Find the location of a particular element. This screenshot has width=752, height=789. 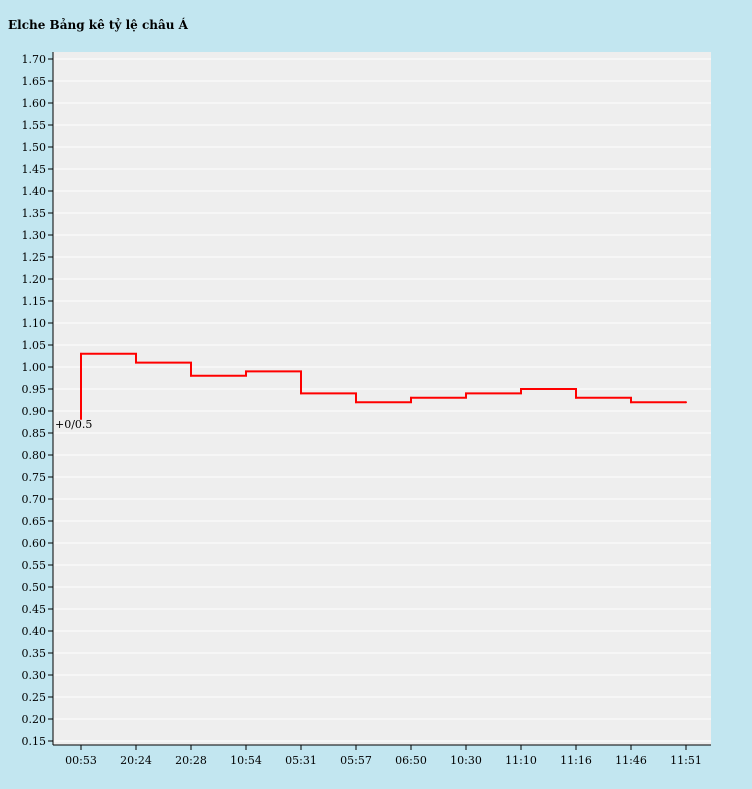

y-tick-label: 1.00 is located at coordinates (34, 367).